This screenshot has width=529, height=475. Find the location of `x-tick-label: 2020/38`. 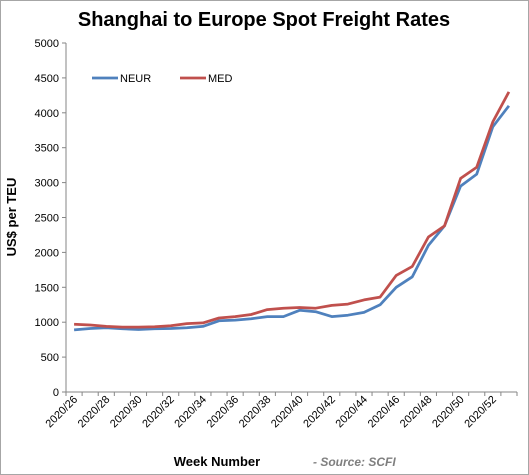

x-tick-label: 2020/38 is located at coordinates (255, 412).